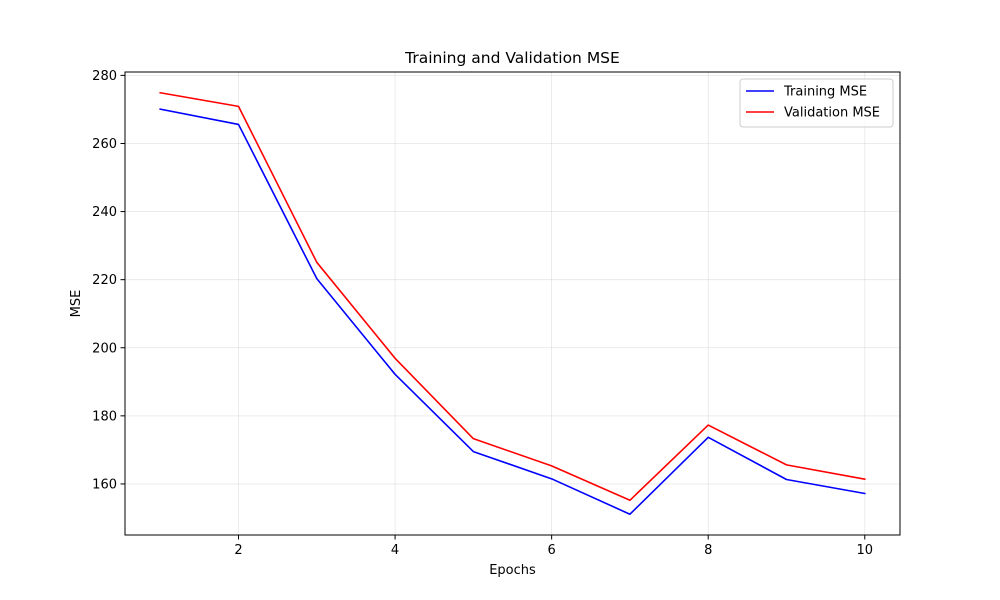 Image resolution: width=1000 pixels, height=600 pixels. I want to click on y-tick-label: 280, so click(104, 76).